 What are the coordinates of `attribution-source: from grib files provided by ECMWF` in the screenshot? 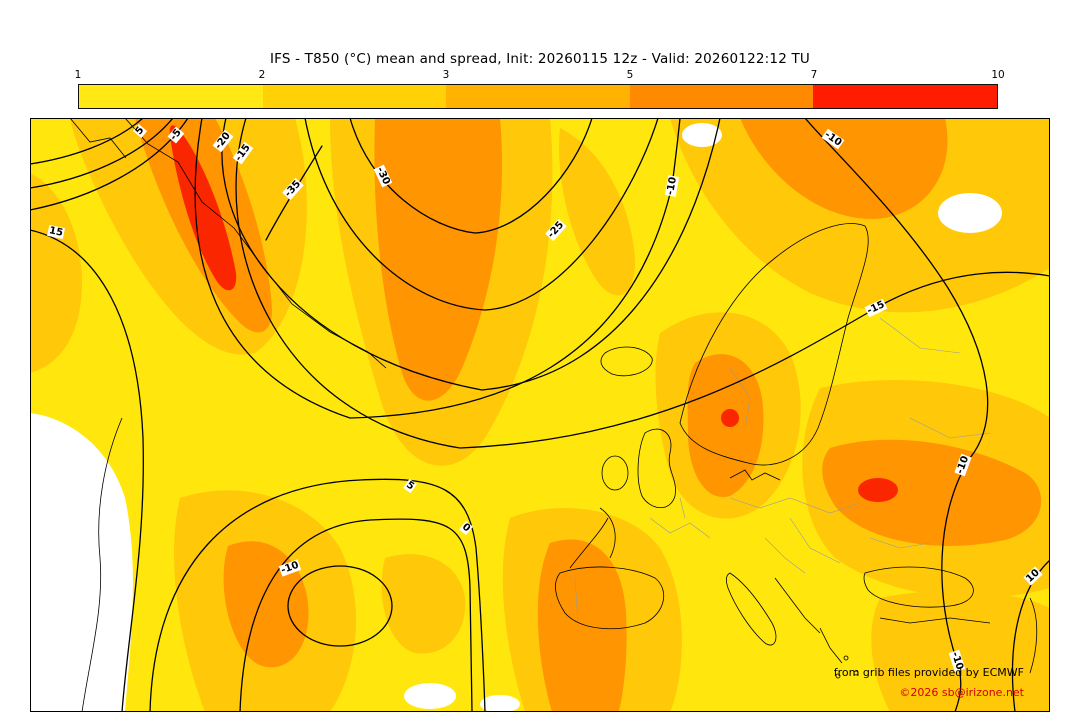 It's located at (928, 672).